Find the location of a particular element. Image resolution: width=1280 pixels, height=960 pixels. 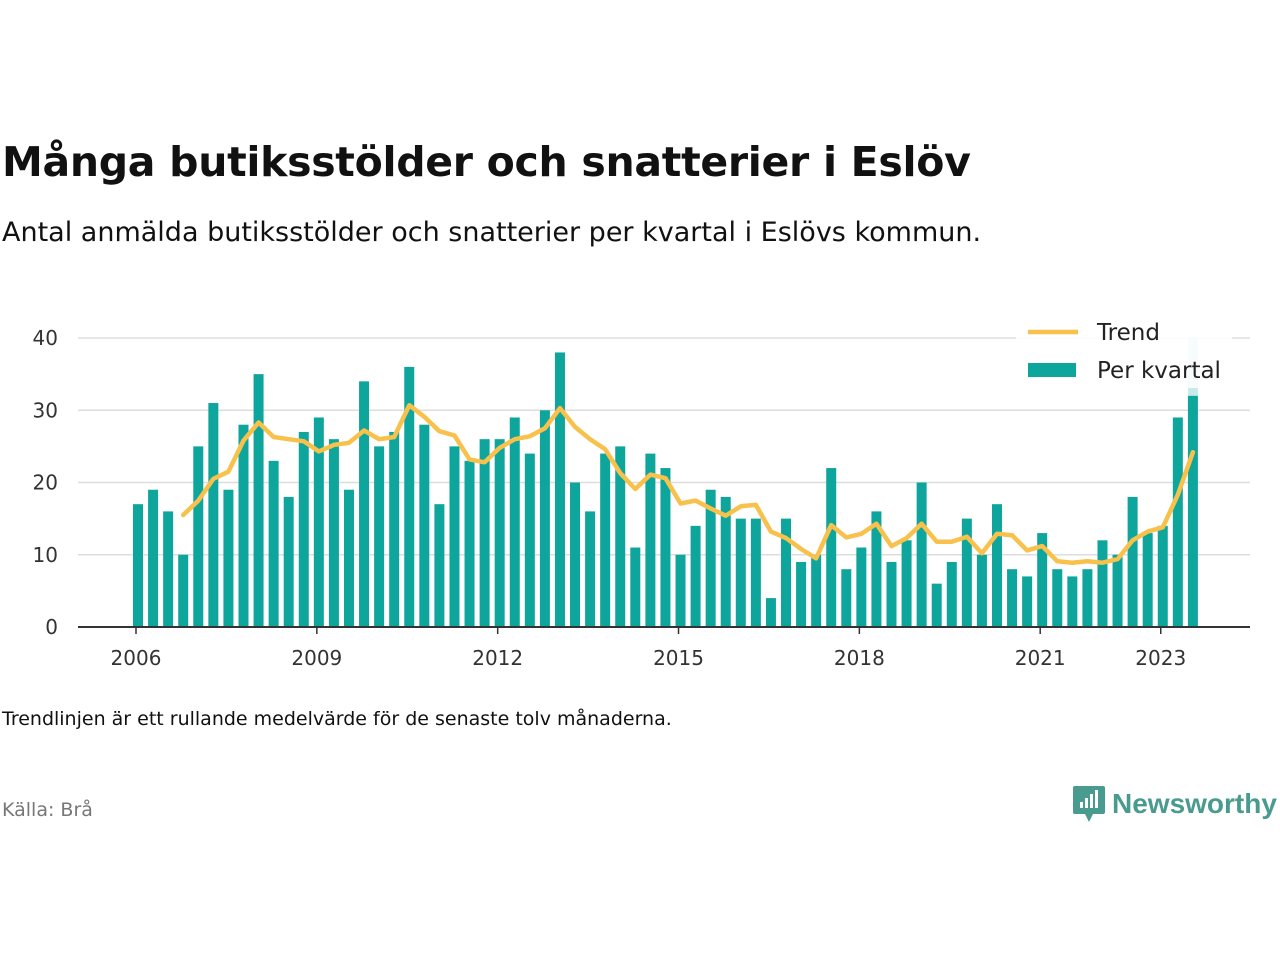

trend-line-group is located at coordinates (688, 483).